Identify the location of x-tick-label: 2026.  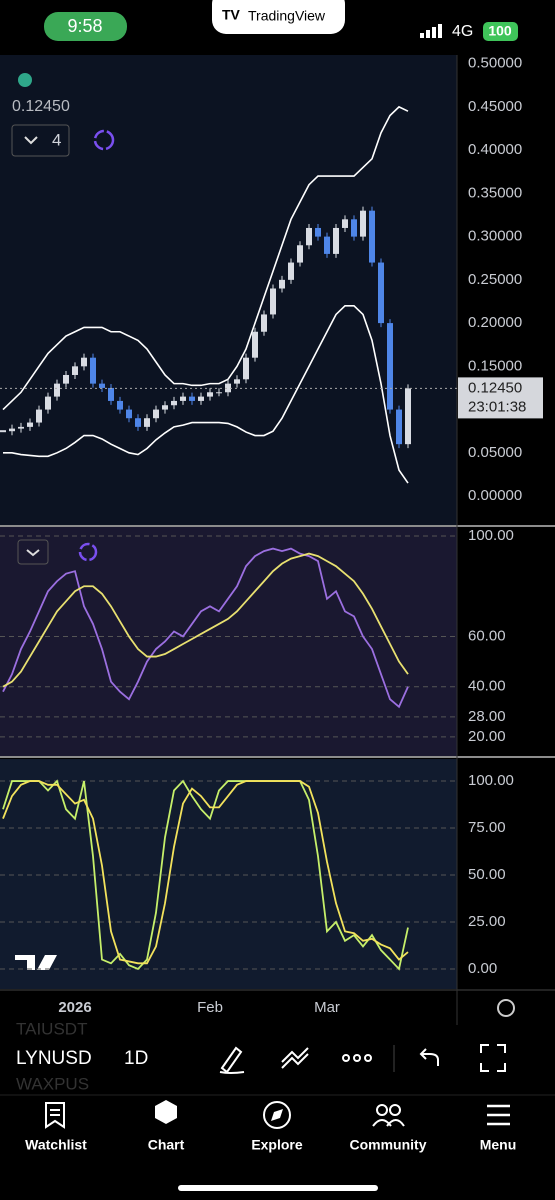
(74, 1007).